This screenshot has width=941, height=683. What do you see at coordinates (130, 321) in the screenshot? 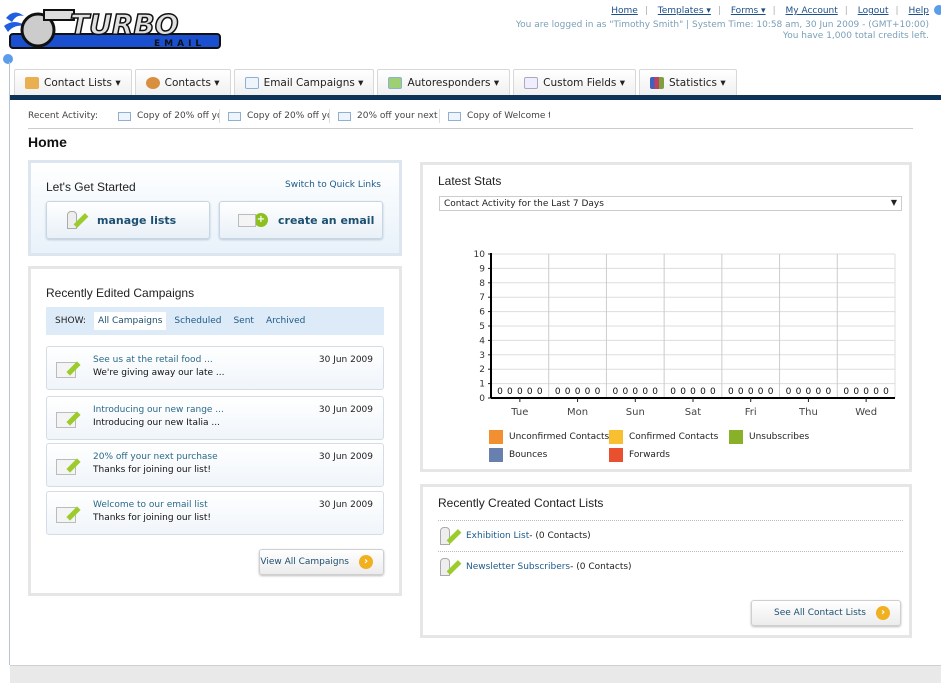
I see `filter-all-campaigns: All Campaigns` at bounding box center [130, 321].